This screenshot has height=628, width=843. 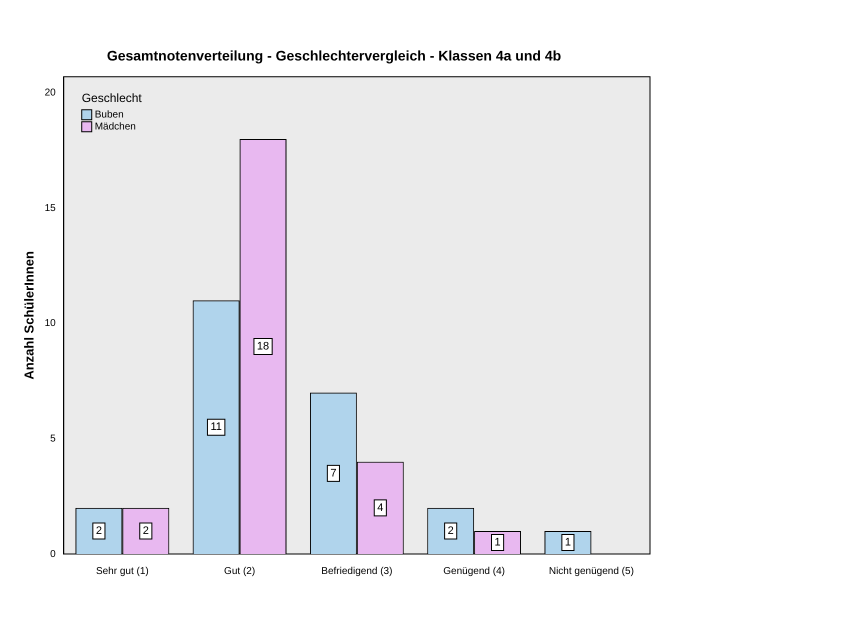 What do you see at coordinates (591, 571) in the screenshot?
I see `x-tick-label: Nicht genügend (5)` at bounding box center [591, 571].